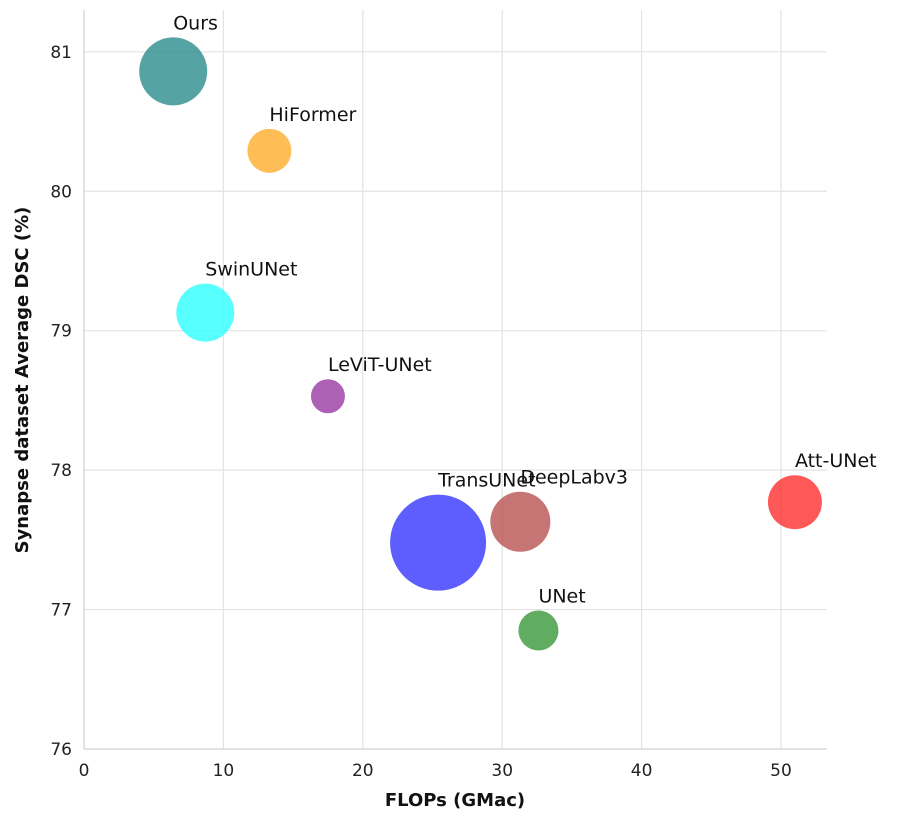 This screenshot has width=903, height=818. What do you see at coordinates (173, 71) in the screenshot?
I see `bubble-ours` at bounding box center [173, 71].